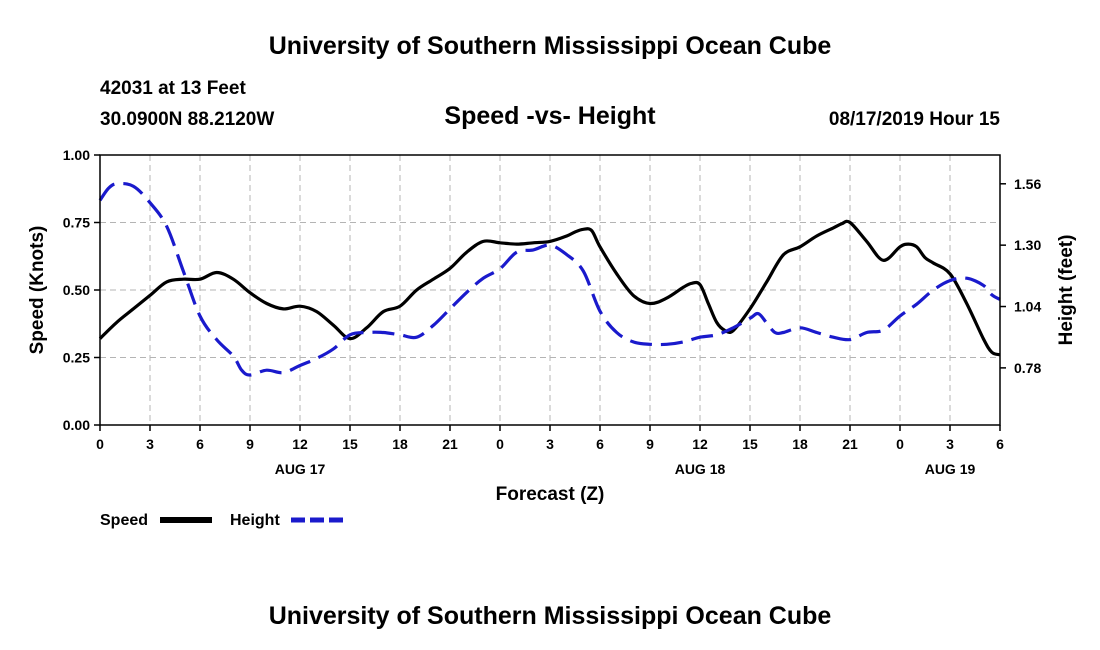 The height and width of the screenshot is (650, 1100). Describe the element at coordinates (76, 223) in the screenshot. I see `y-tick-label: 0.75` at that location.